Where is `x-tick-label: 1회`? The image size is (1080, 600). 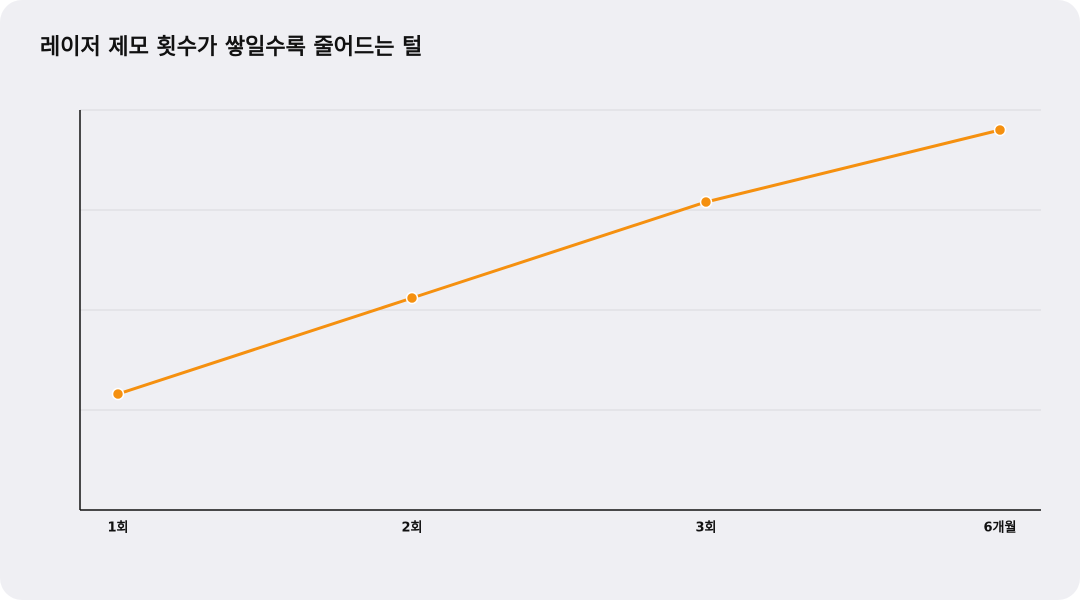
x-tick-label: 1회 is located at coordinates (117, 528).